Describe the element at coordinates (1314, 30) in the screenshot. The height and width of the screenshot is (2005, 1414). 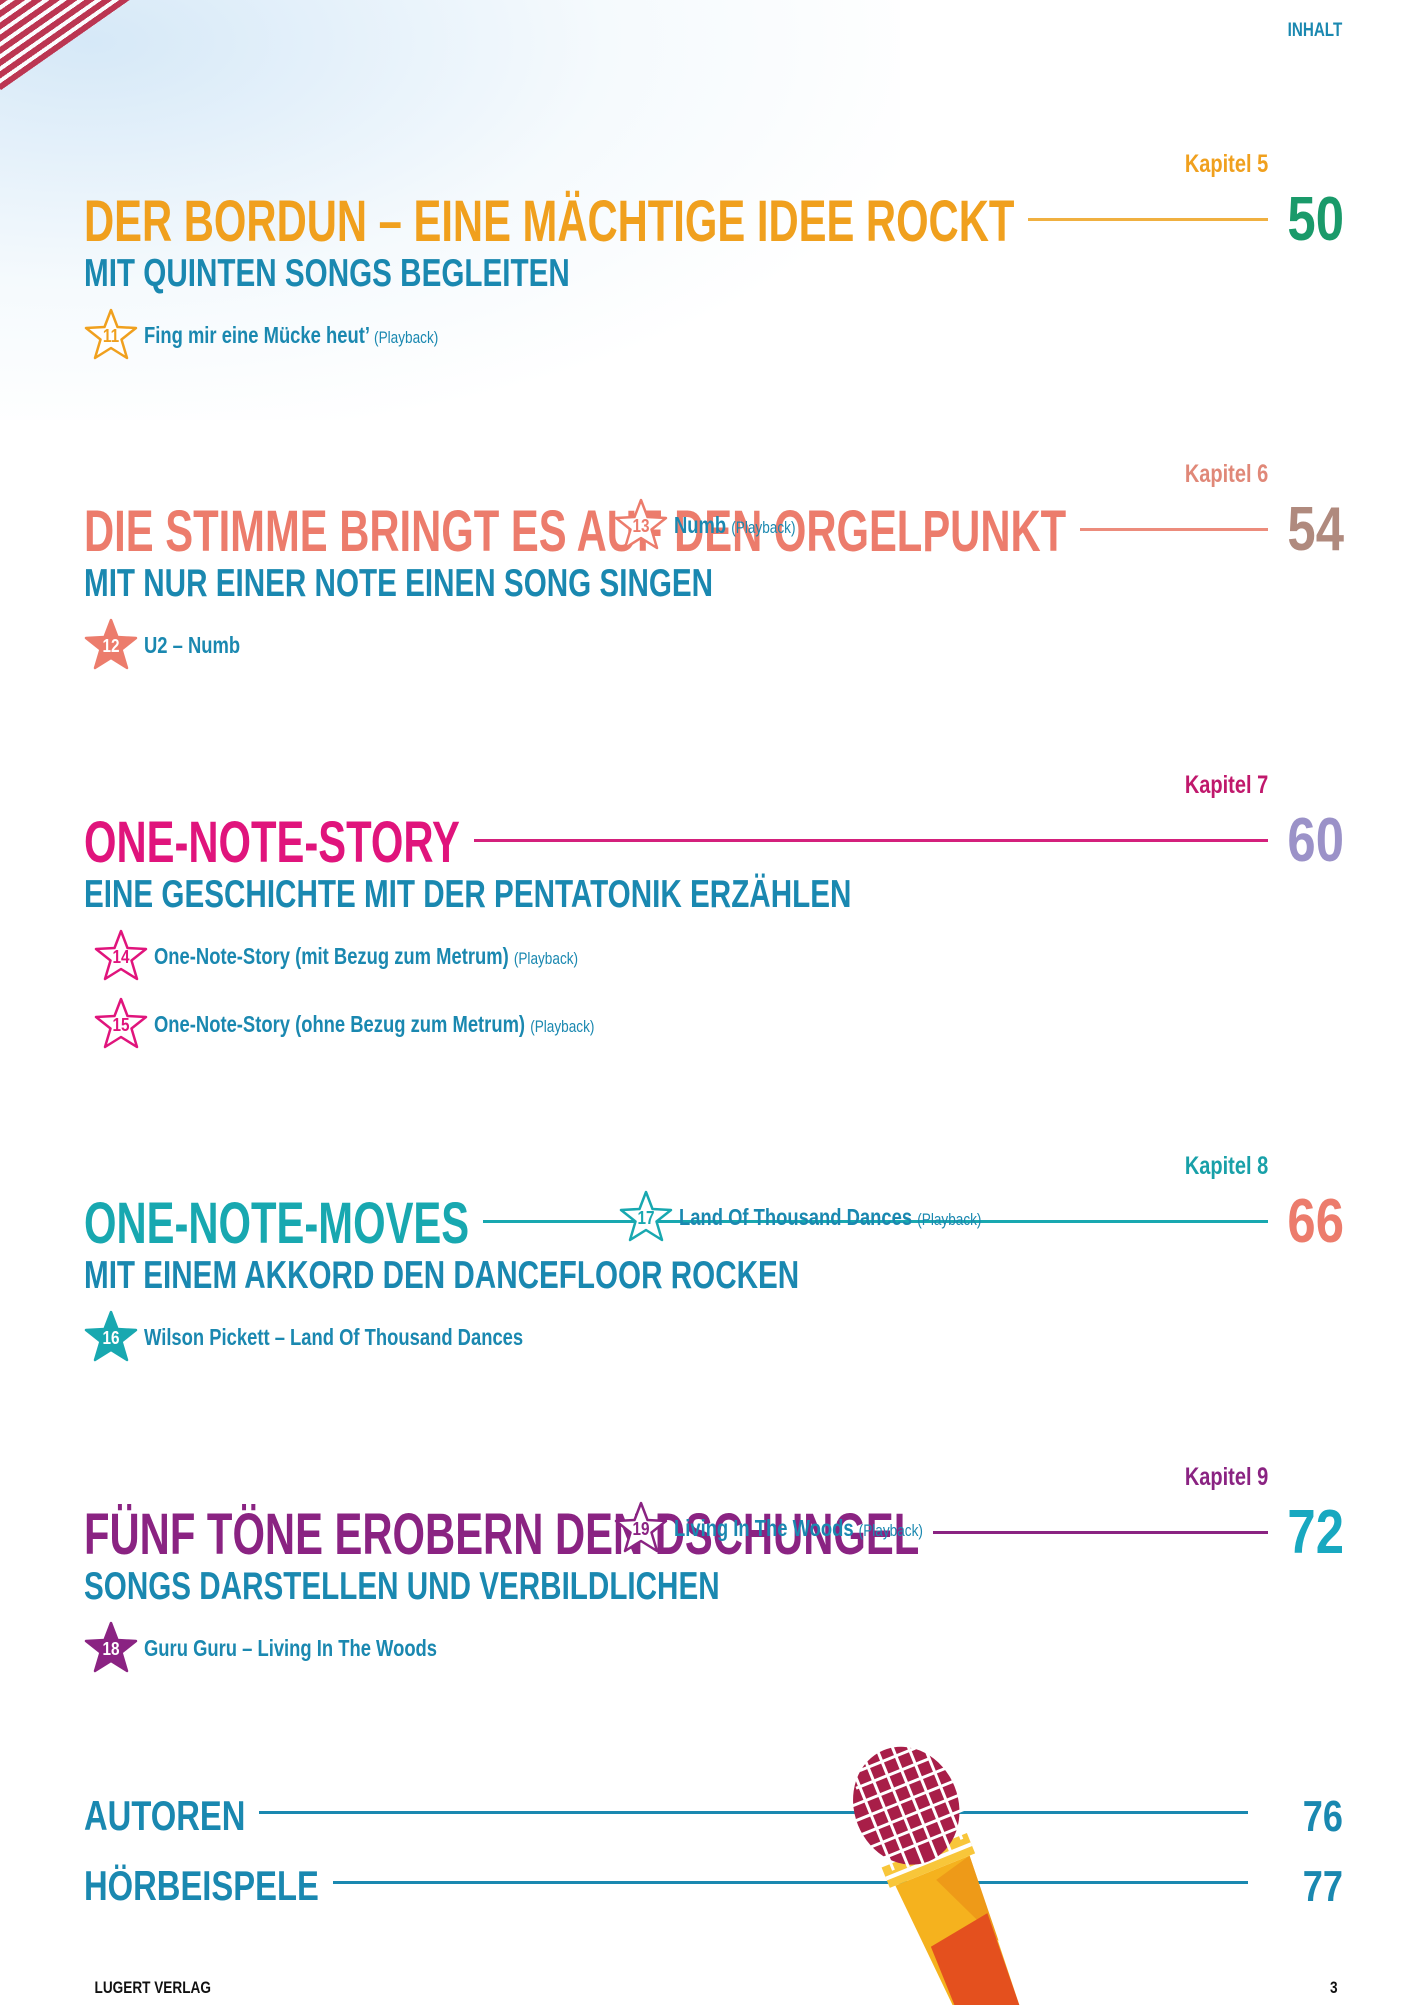
I see `section-label: INHALT` at that location.